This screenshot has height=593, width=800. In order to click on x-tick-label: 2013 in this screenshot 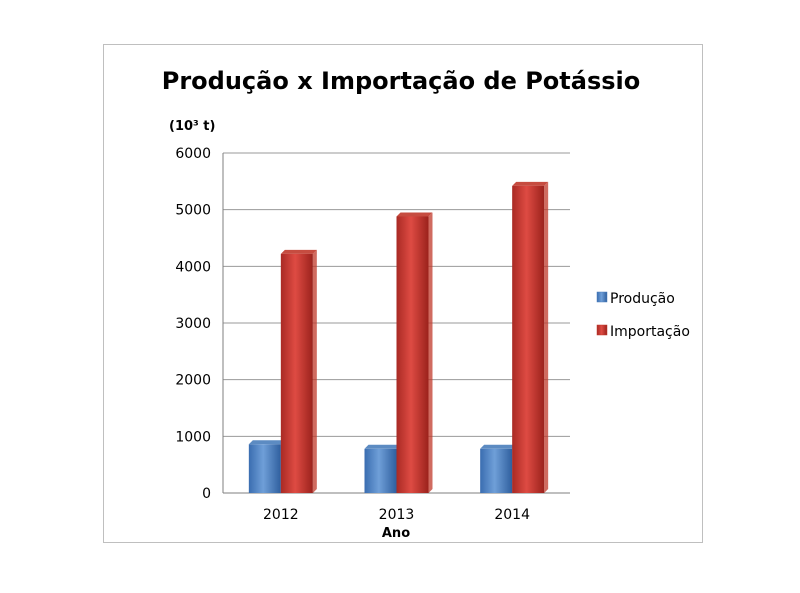, I will do `click(397, 515)`.